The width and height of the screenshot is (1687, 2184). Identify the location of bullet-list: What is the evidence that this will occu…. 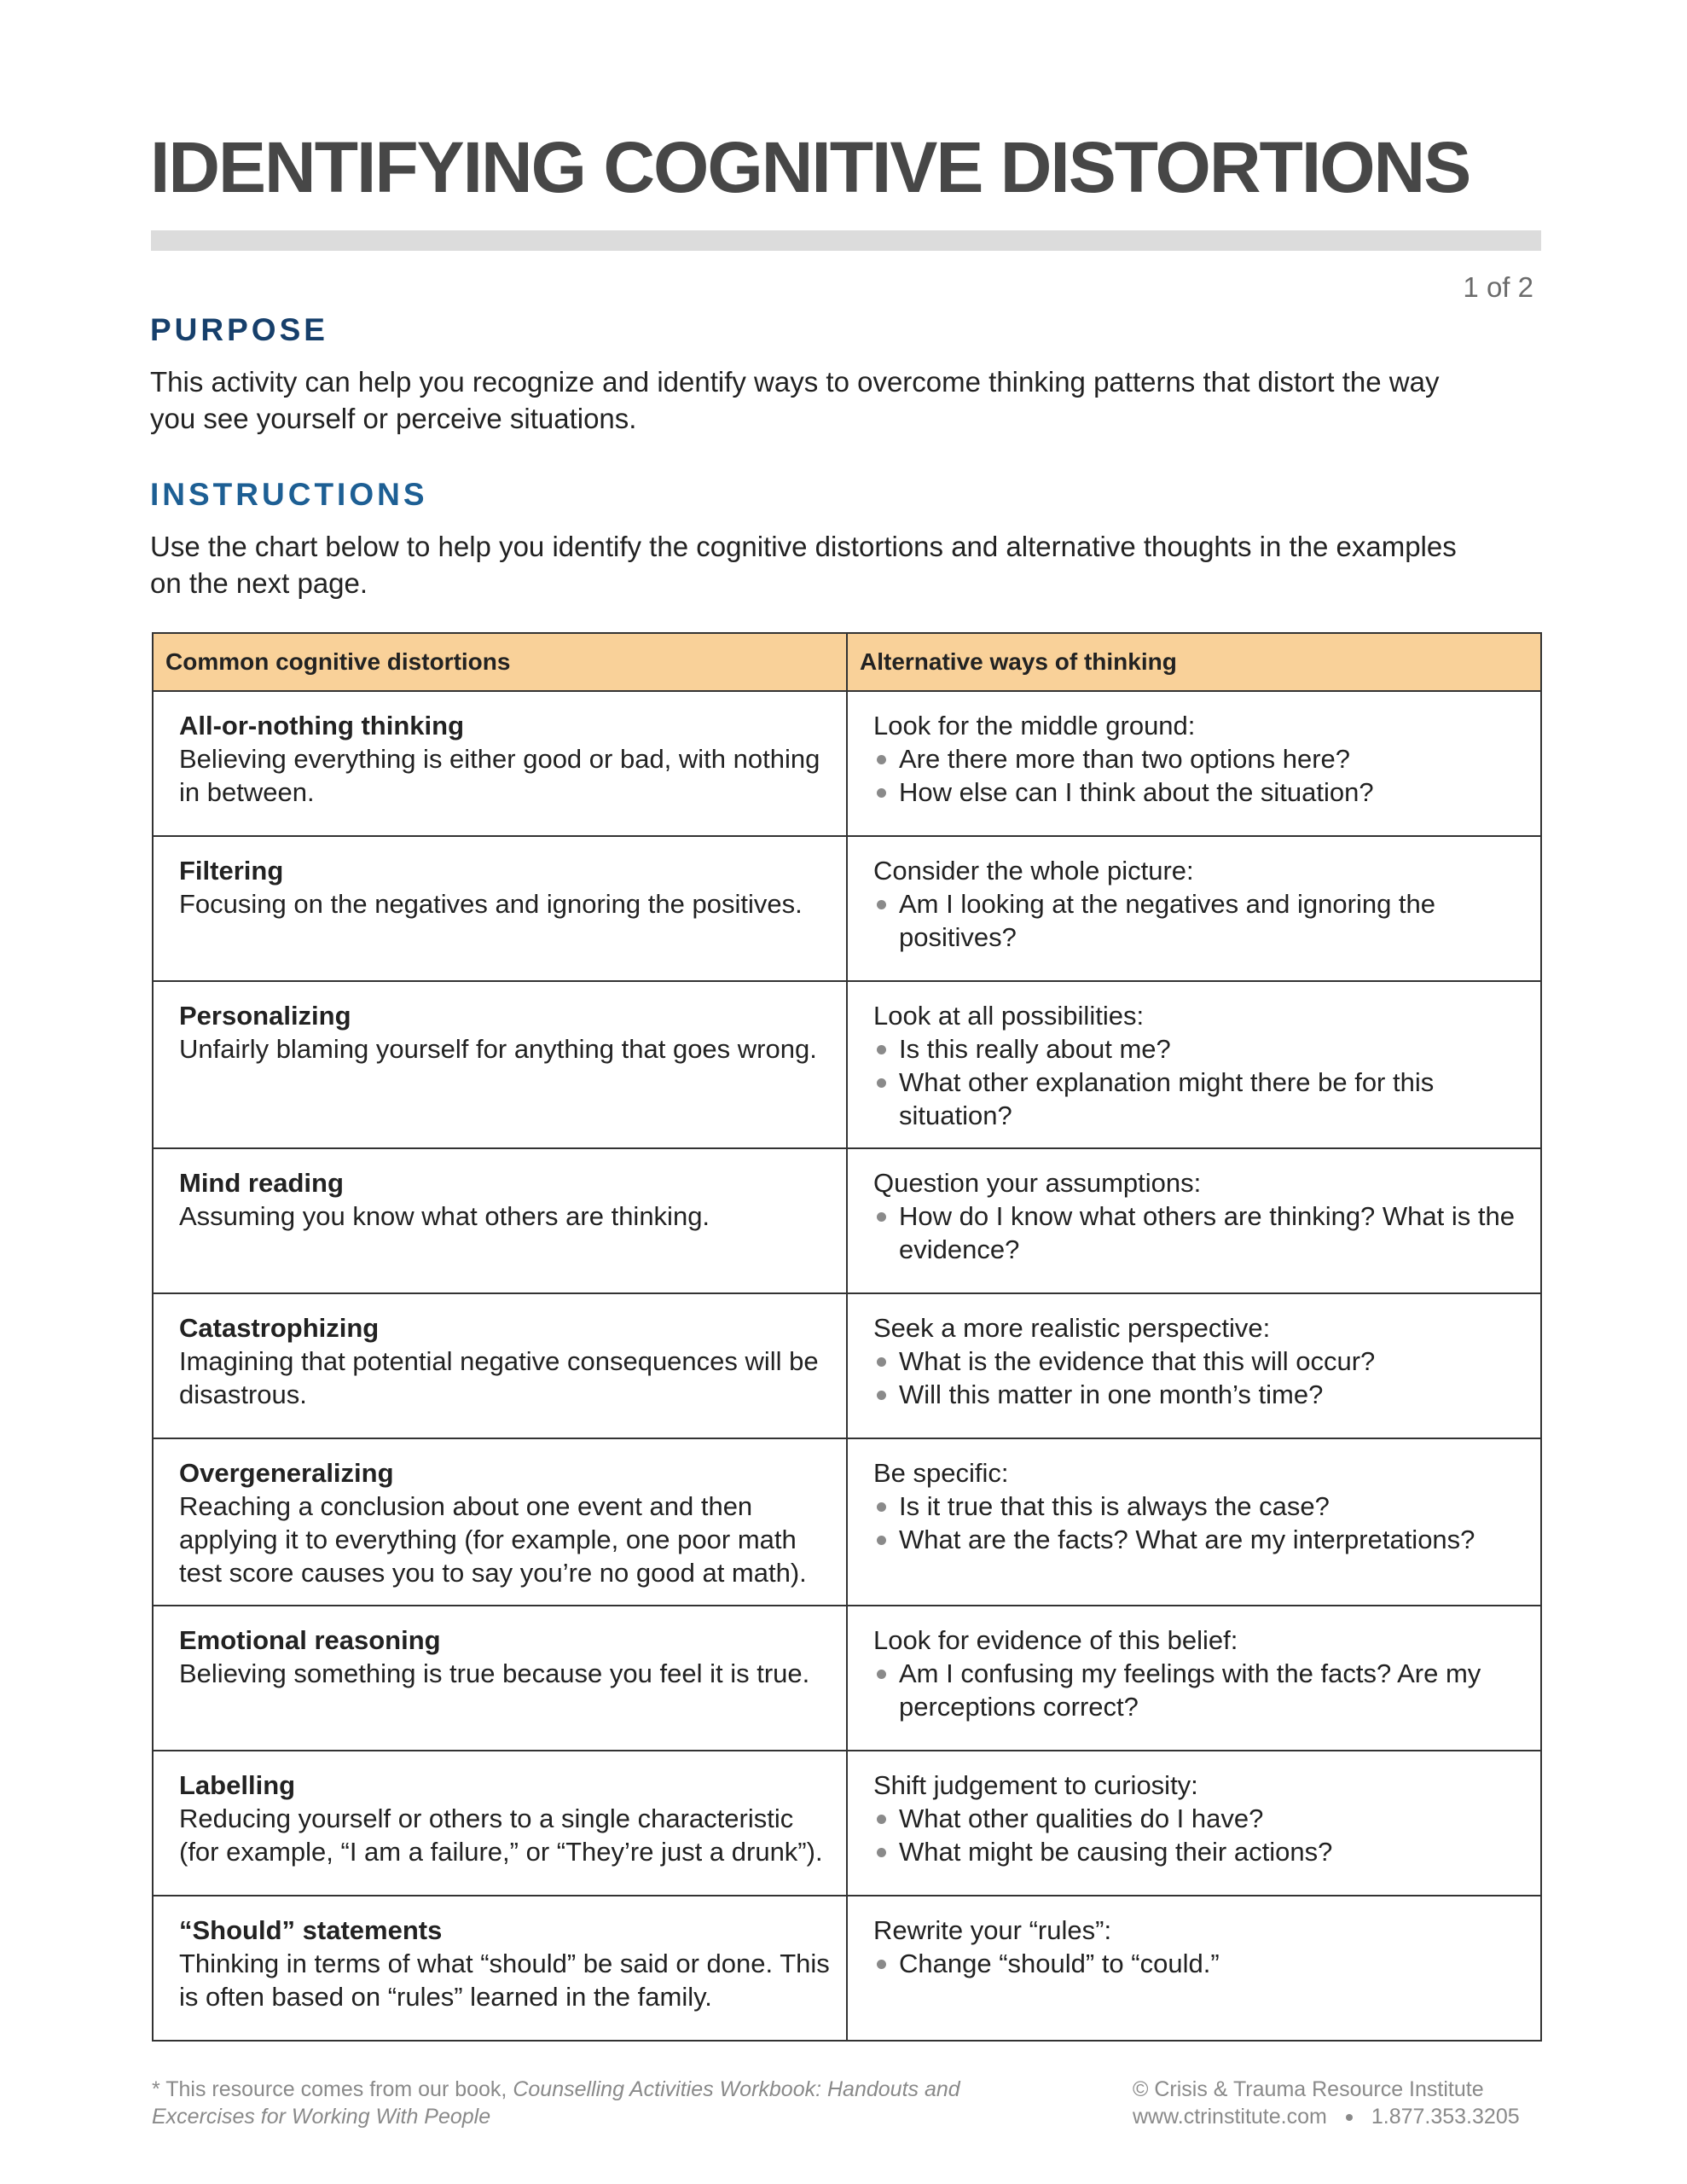
(1200, 1378).